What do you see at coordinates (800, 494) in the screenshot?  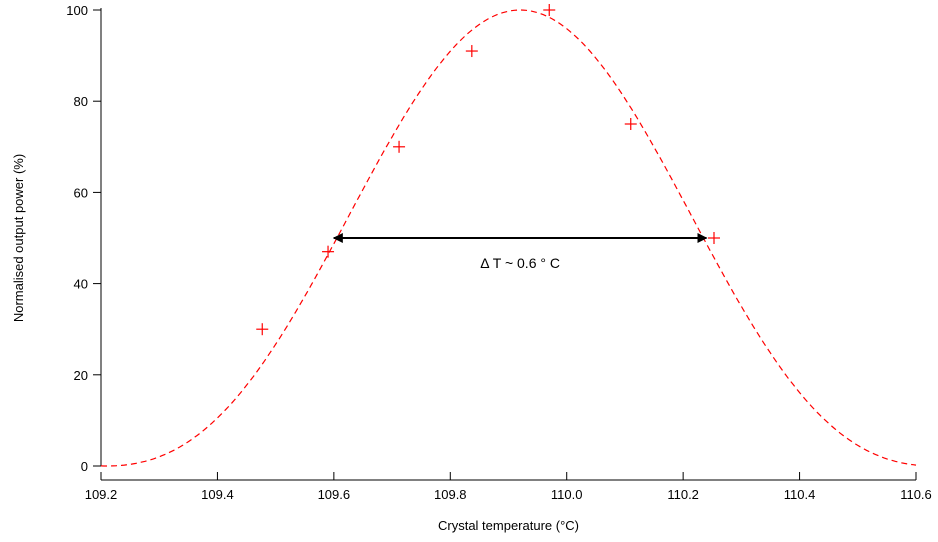 I see `x-tick-label: 110.4` at bounding box center [800, 494].